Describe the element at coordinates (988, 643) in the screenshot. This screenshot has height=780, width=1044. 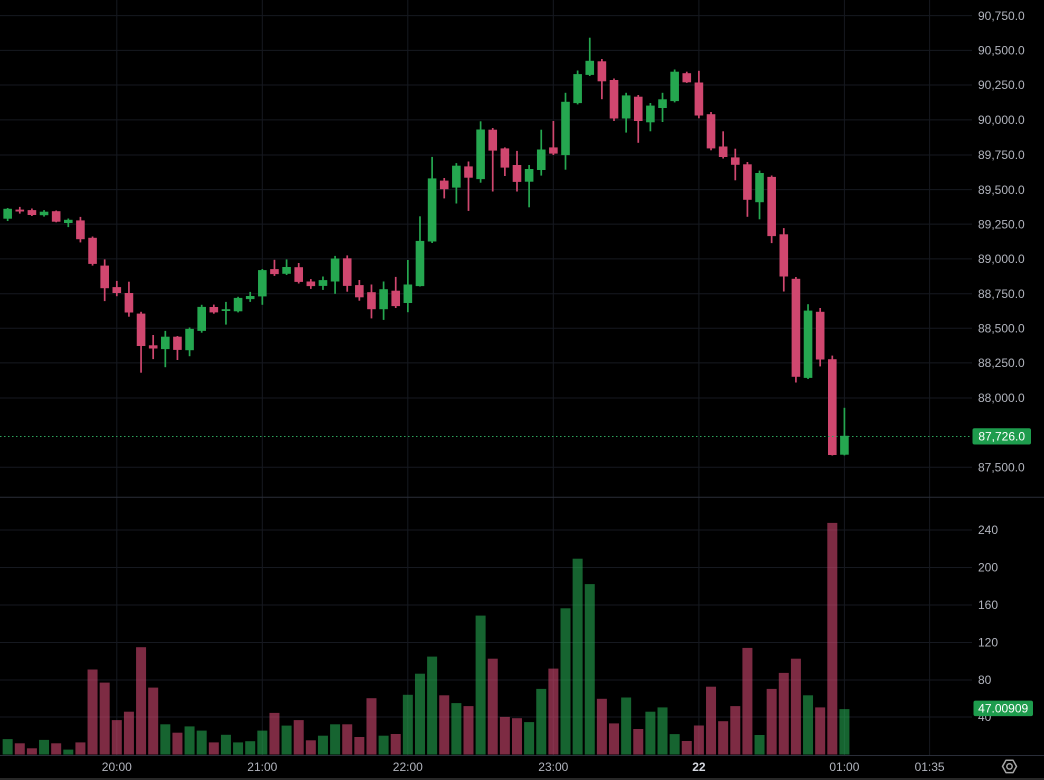
I see `svg-text: 120` at that location.